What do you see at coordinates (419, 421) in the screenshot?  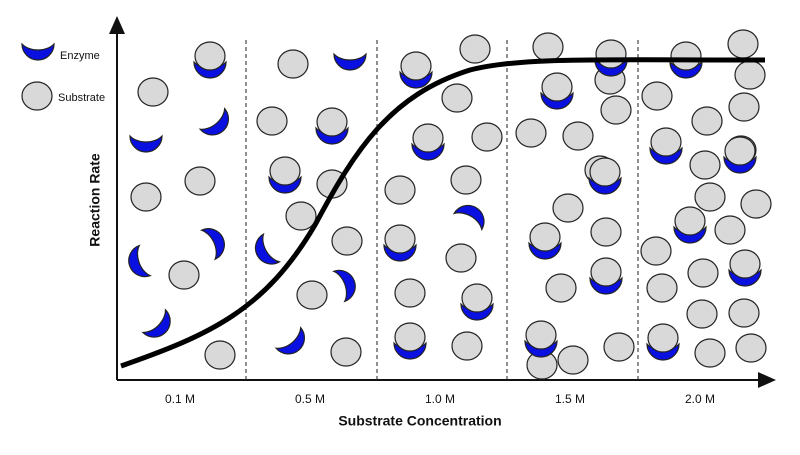 I see `x-axis-title: Substrate Concentration` at bounding box center [419, 421].